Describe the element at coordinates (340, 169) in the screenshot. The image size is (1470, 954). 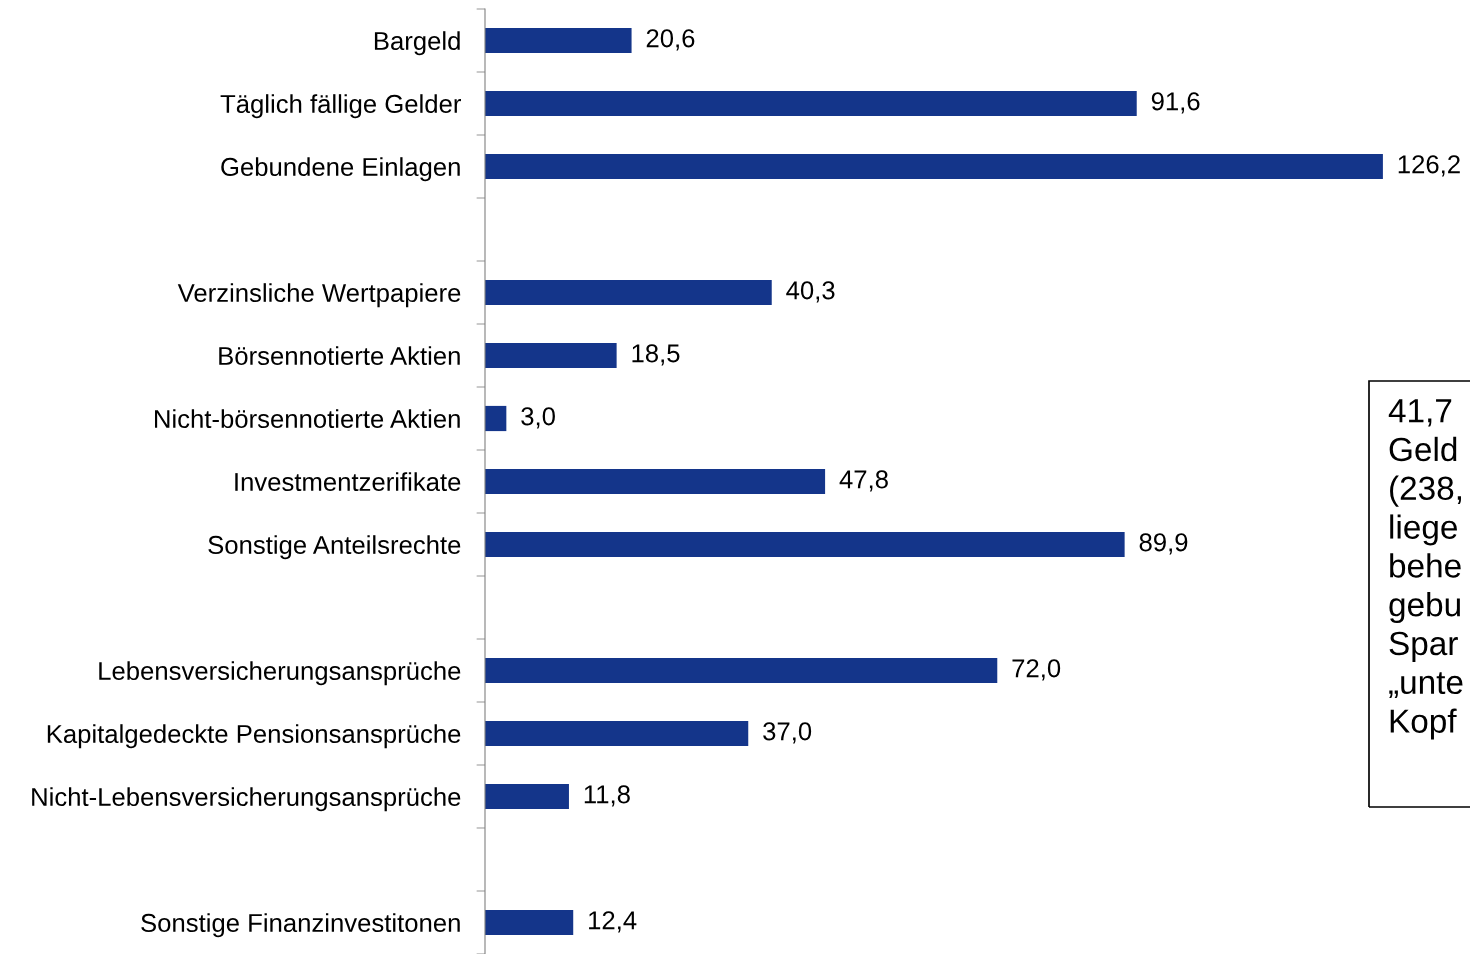
I see `y-tick-label: Gebundene Einlagen` at that location.